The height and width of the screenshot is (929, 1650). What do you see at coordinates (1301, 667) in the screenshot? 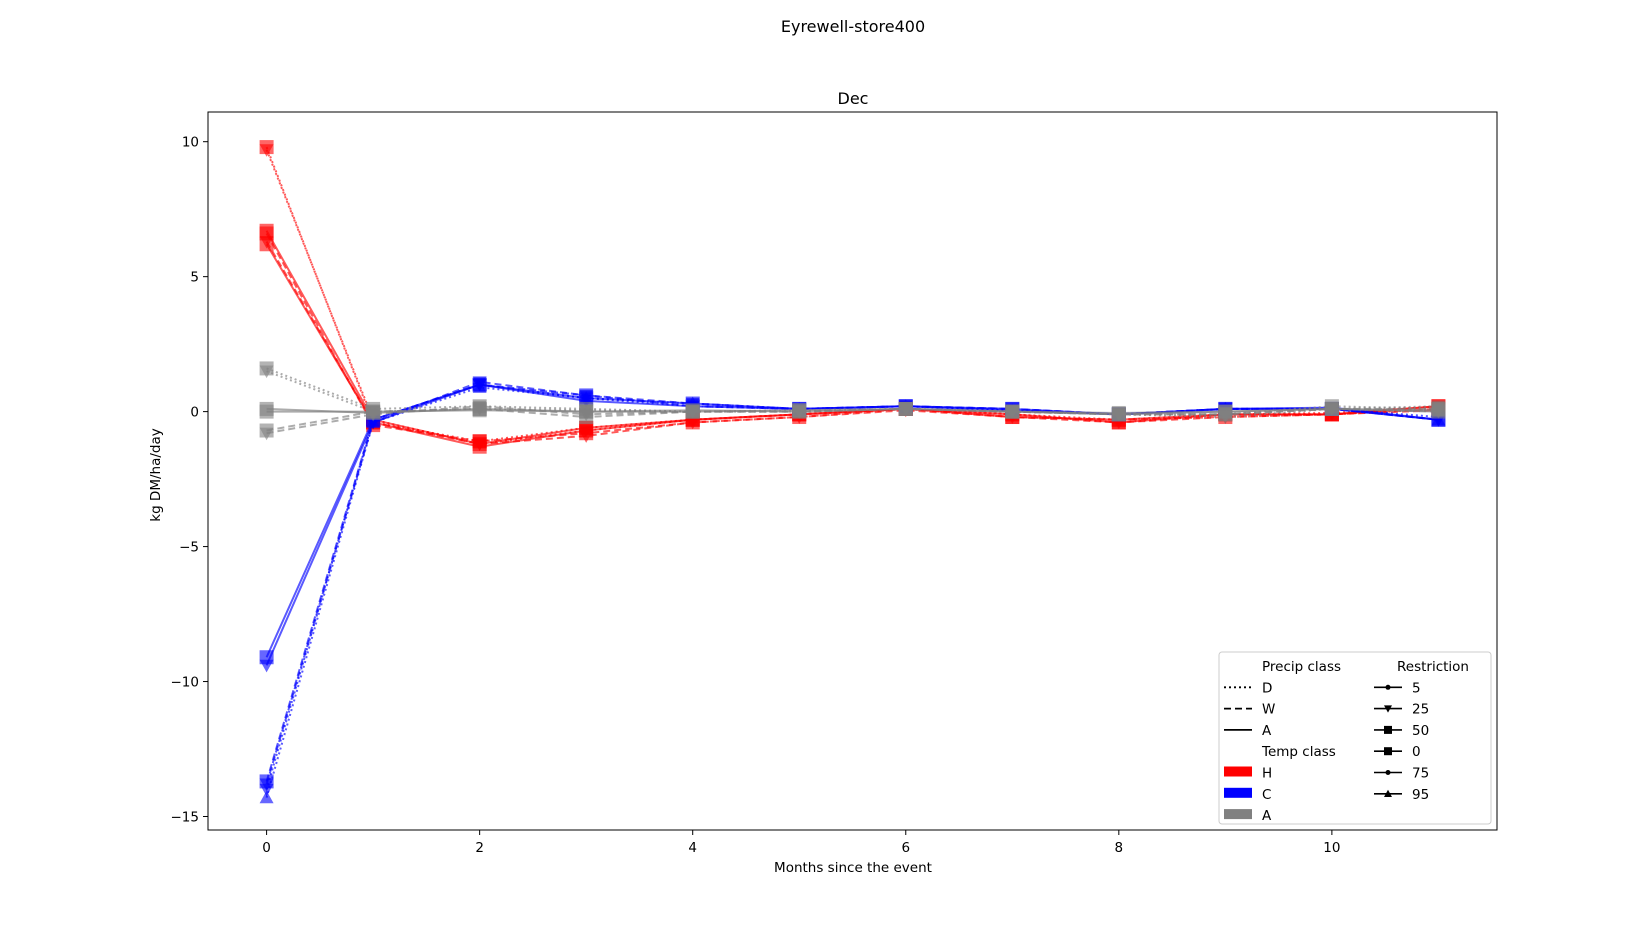
I see `legend-precip-header: Precip class` at bounding box center [1301, 667].